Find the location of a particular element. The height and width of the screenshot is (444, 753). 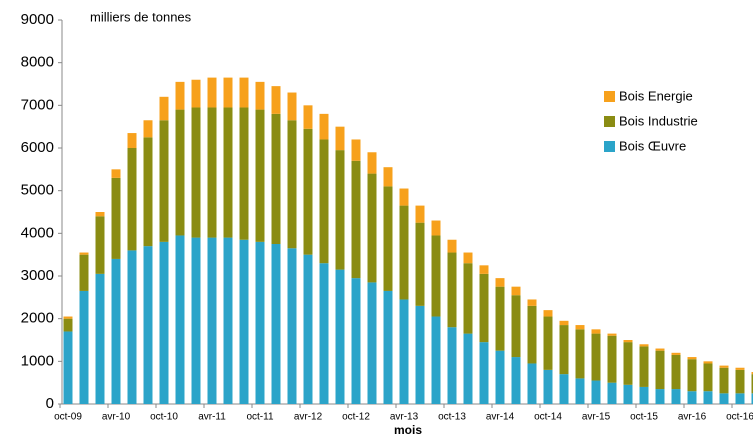

y-tick-label: 9000 is located at coordinates (37, 19).